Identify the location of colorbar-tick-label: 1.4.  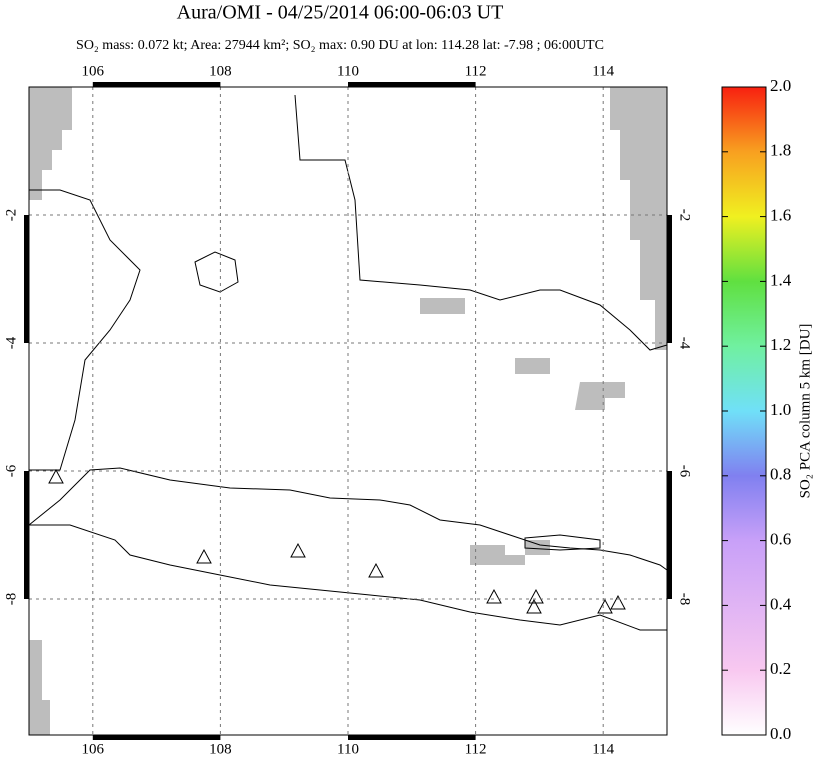
(781, 279).